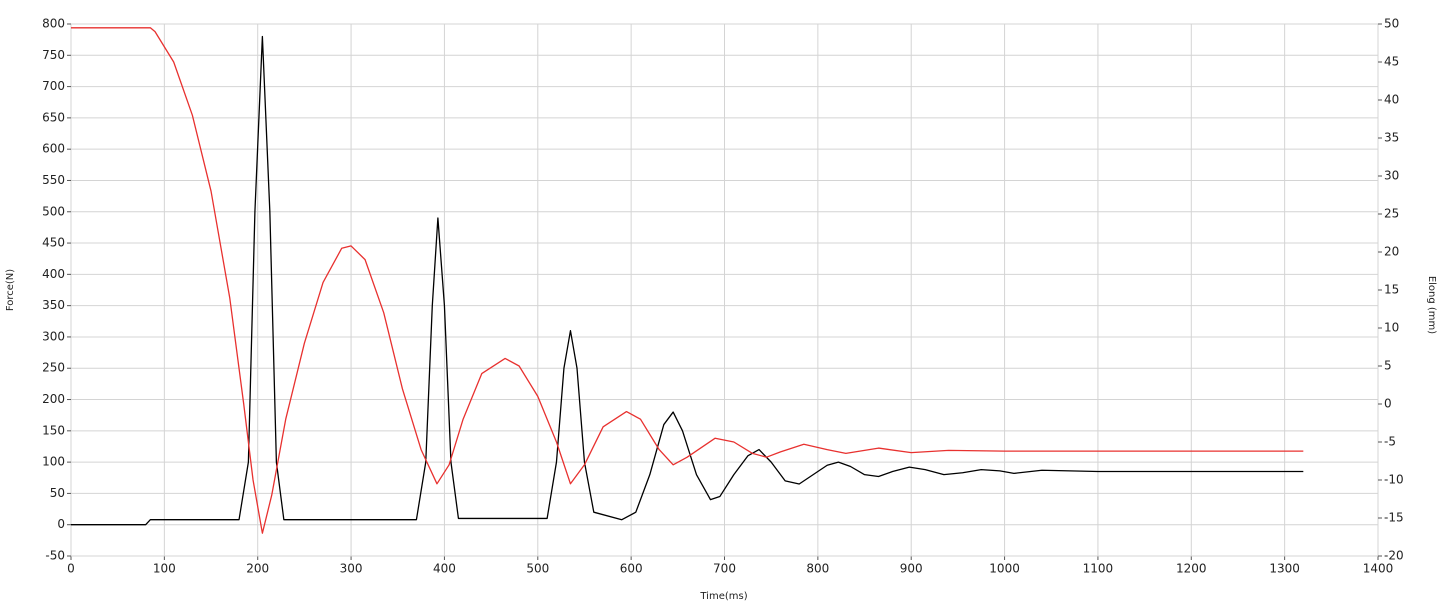 This screenshot has height=608, width=1445. What do you see at coordinates (10, 290) in the screenshot?
I see `y-axis-title: Force(N)` at bounding box center [10, 290].